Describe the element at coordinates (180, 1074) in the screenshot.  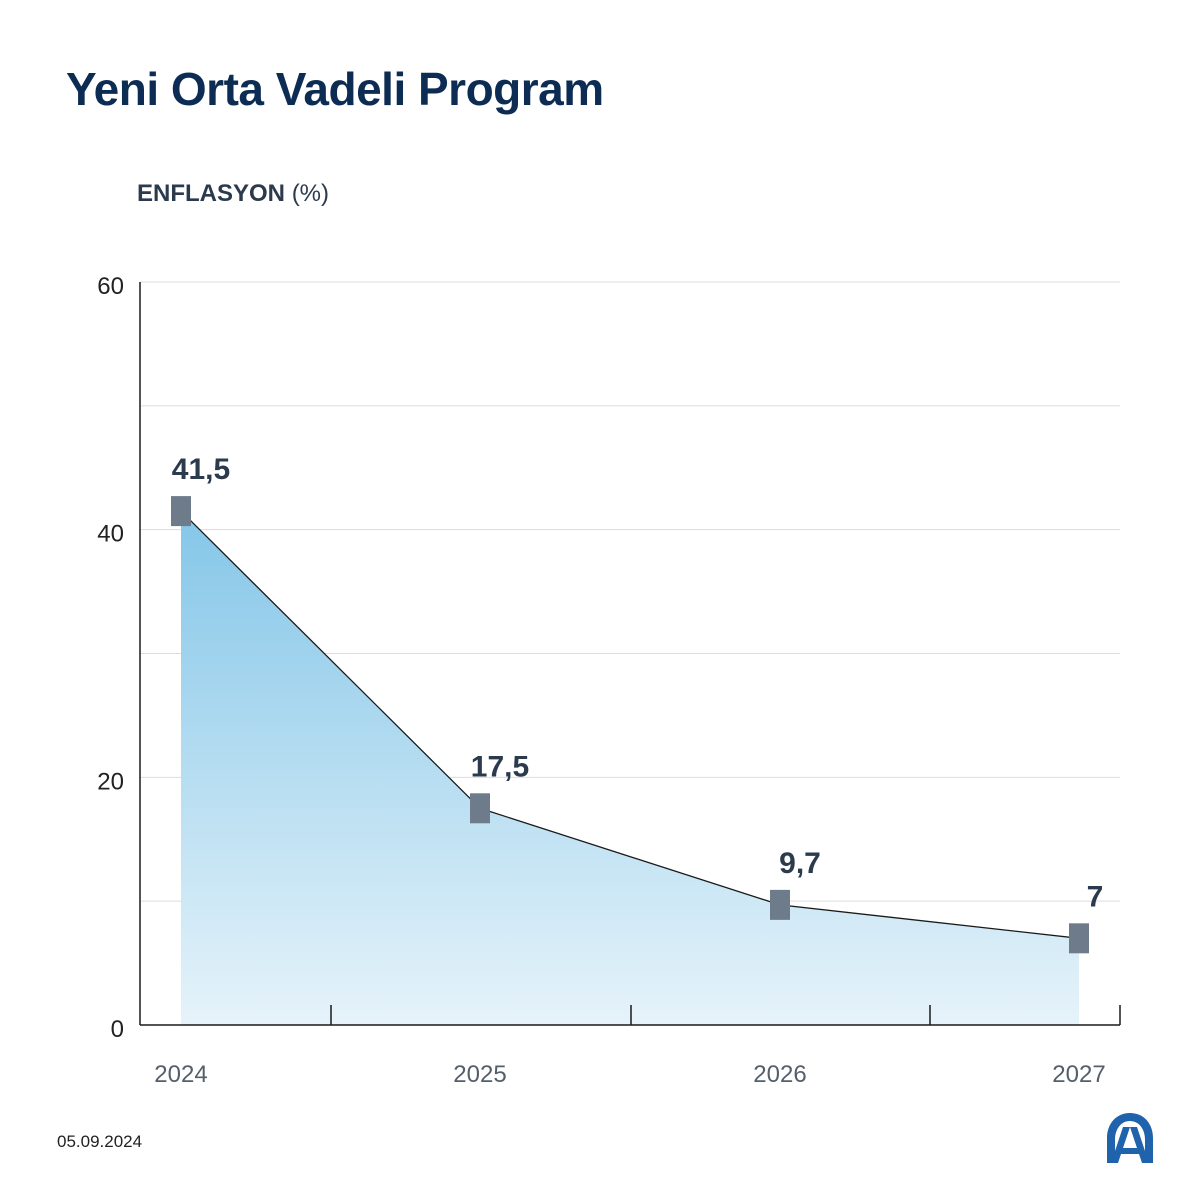
I see `x-tick-label: 2024` at that location.